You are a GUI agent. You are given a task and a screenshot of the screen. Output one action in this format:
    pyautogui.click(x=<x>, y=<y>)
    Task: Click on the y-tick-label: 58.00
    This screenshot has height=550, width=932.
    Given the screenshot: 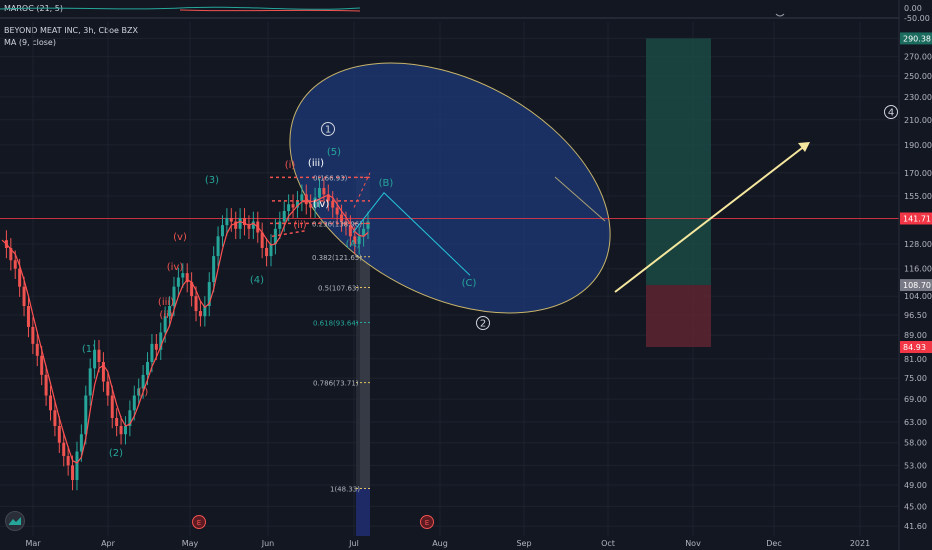 What is the action you would take?
    pyautogui.click(x=915, y=443)
    